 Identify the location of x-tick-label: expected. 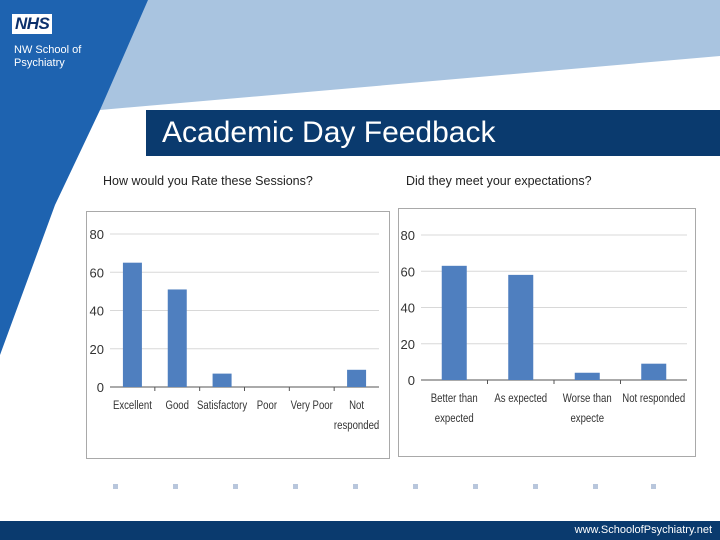
(454, 418).